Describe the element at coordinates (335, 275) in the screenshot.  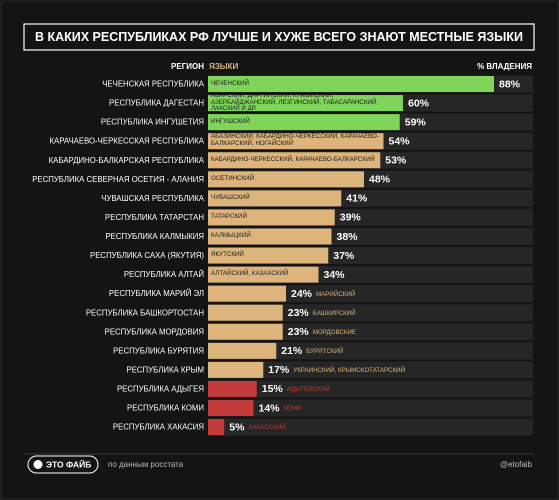
I see `value-label: 34%` at that location.